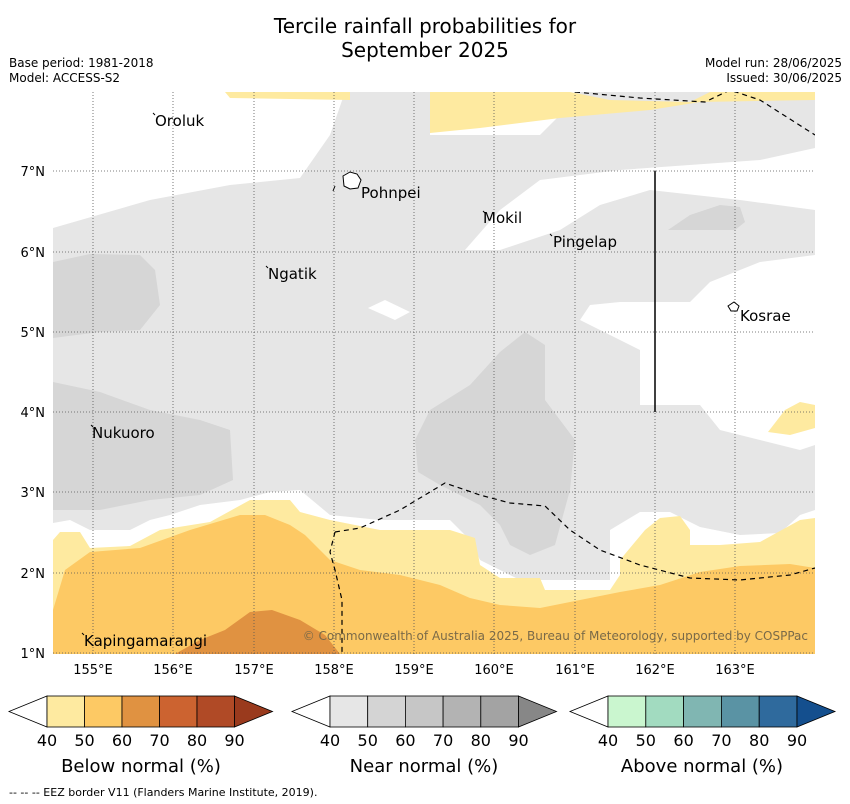 The image size is (850, 804). I want to click on lat-tick: 7°N, so click(33, 172).